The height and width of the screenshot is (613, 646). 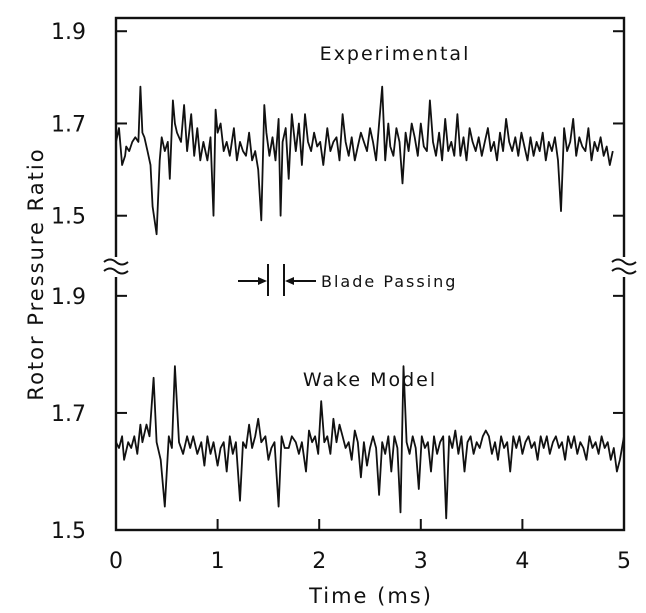 What do you see at coordinates (319, 561) in the screenshot?
I see `x-tick-label: 2` at bounding box center [319, 561].